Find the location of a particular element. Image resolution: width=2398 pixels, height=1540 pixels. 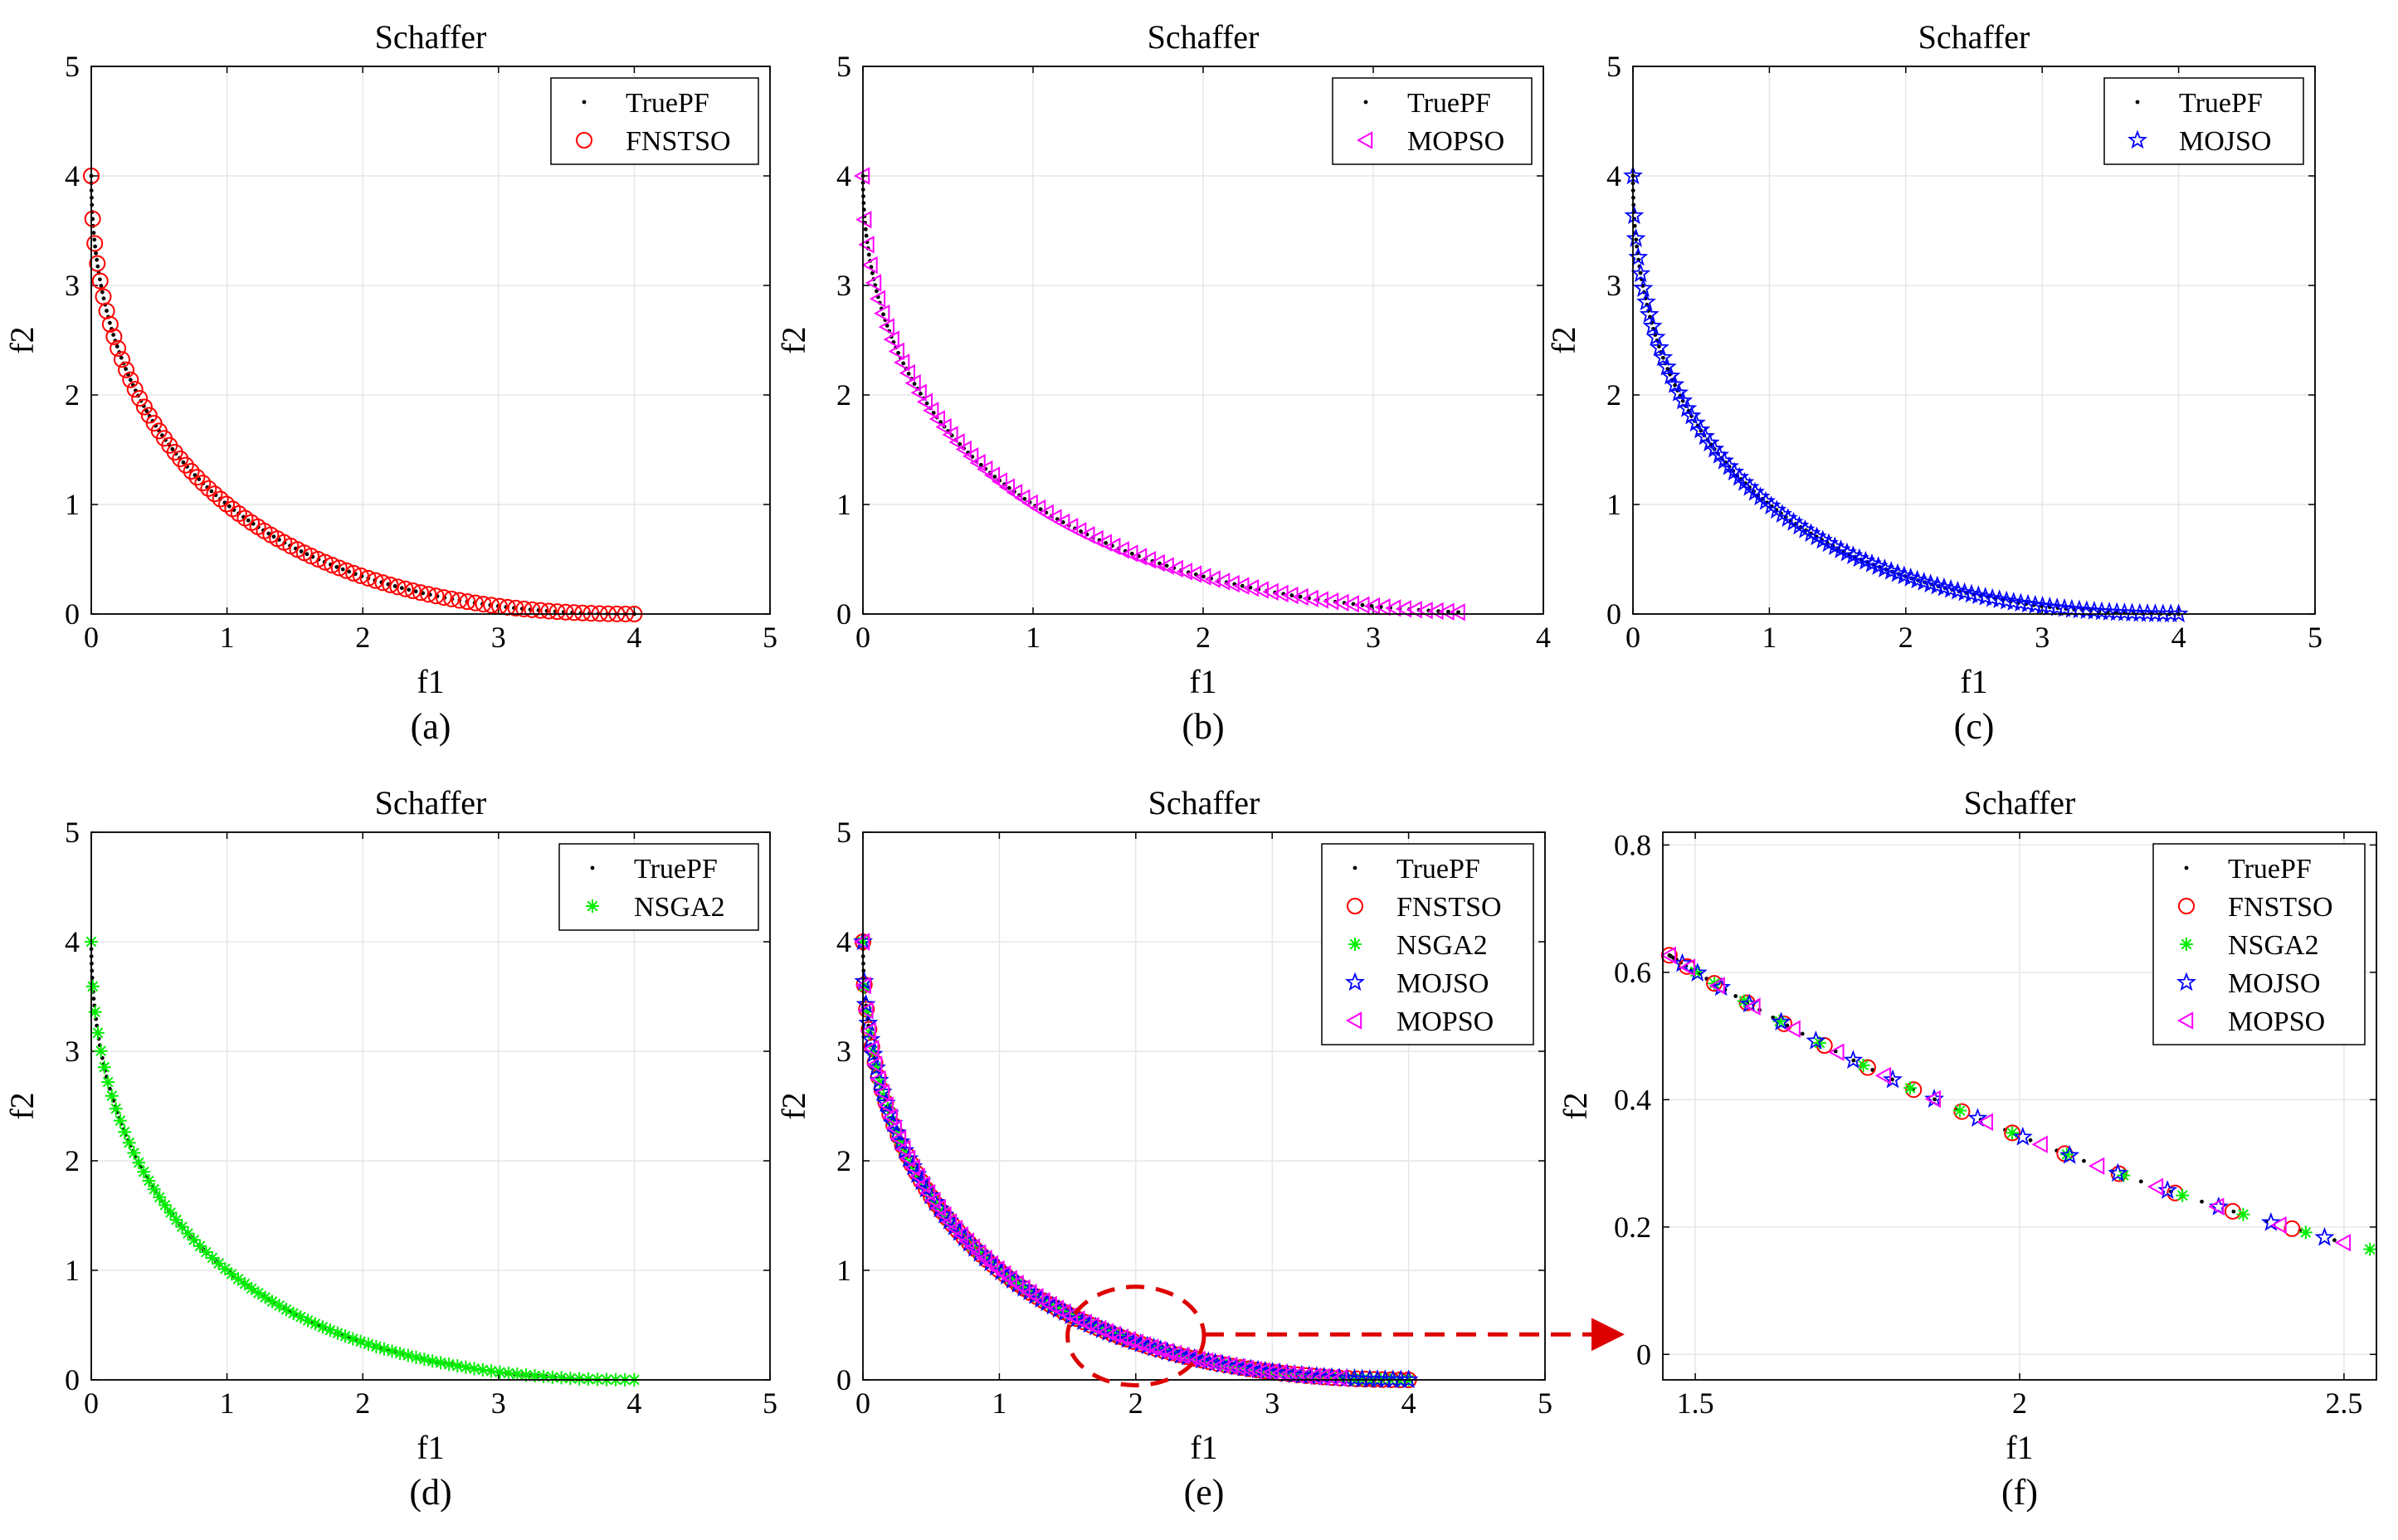

y-tick-label: 0.8 is located at coordinates (1632, 844).